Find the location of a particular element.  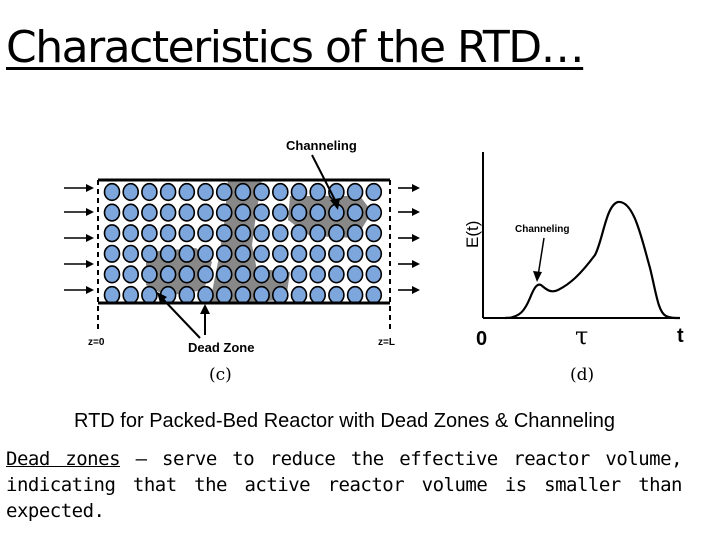

dead-zone-pointer-2-head is located at coordinates (162, 297).